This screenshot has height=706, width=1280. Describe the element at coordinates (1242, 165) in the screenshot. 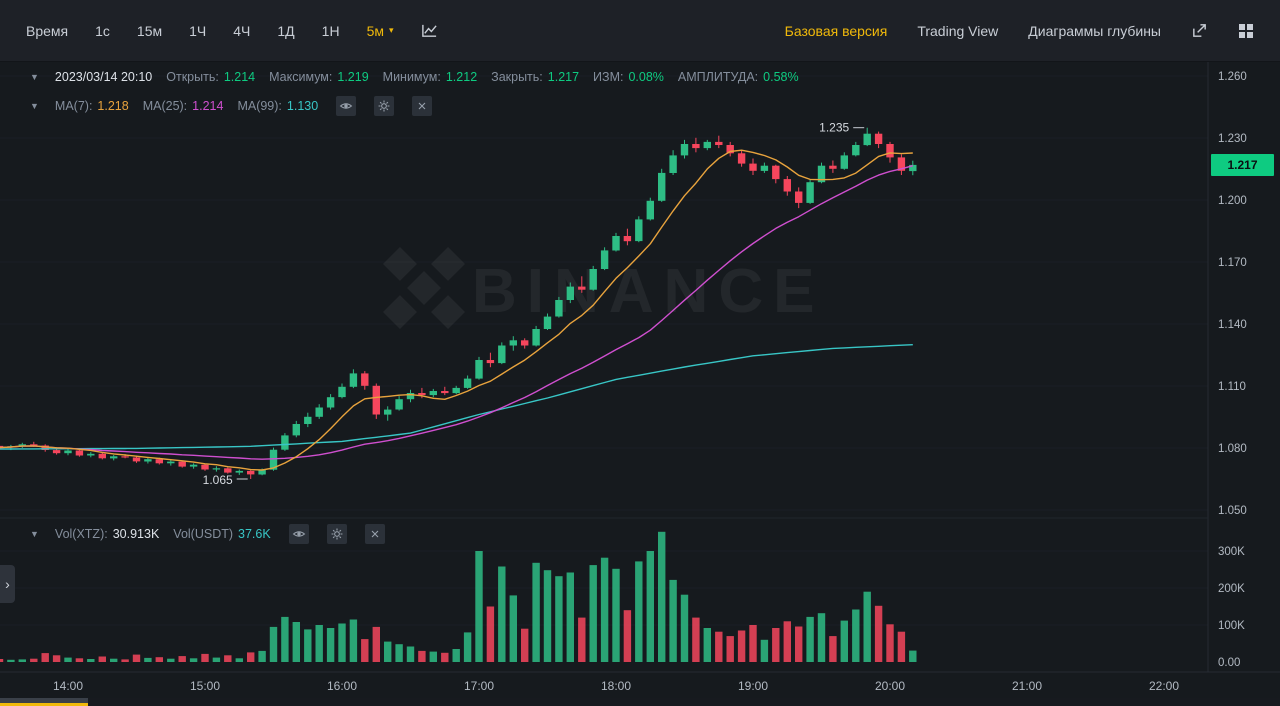

I see `last-price-badge: 1.217` at that location.